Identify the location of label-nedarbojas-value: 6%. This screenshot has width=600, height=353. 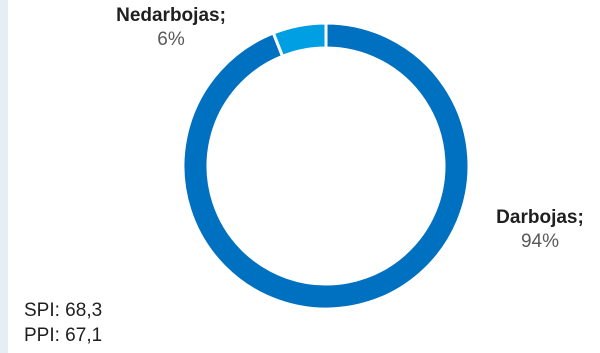
(171, 39).